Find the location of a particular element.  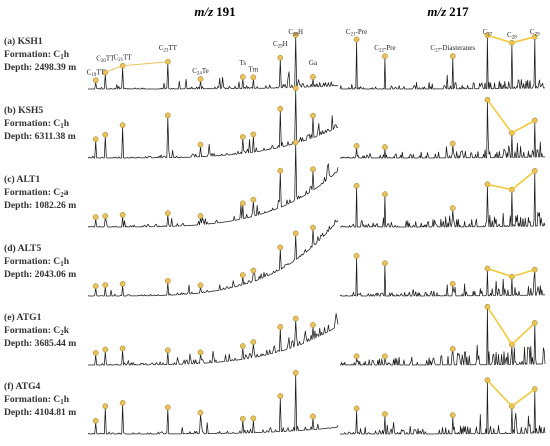

sample-formation: Formation: C2k is located at coordinates (37, 331).